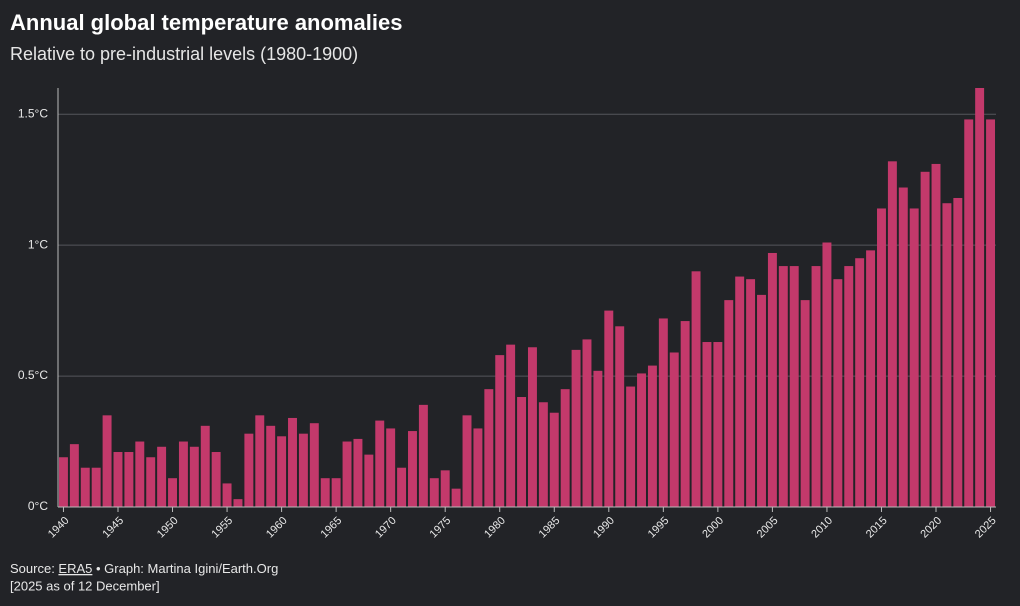 Image resolution: width=1020 pixels, height=606 pixels. Describe the element at coordinates (113, 528) in the screenshot. I see `x-tick-label: 1945` at that location.